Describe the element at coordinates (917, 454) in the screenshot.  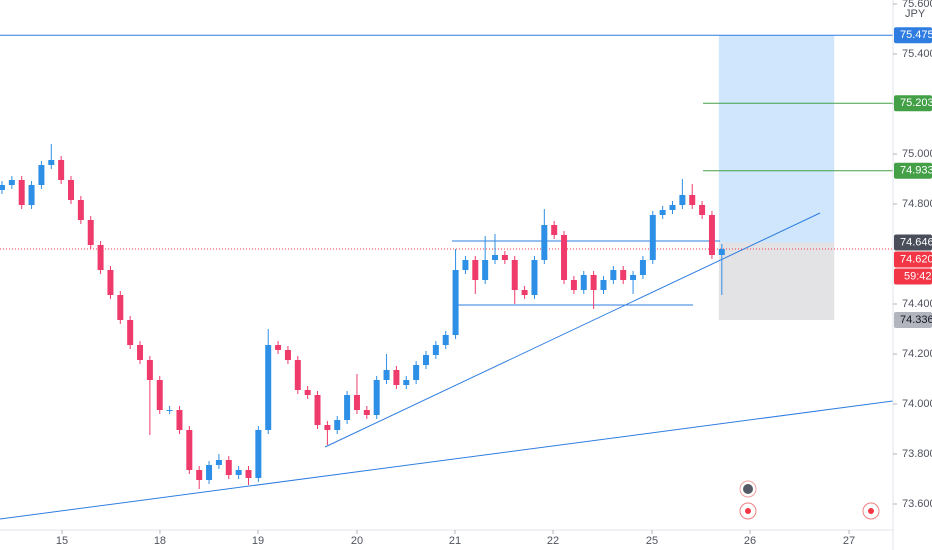
I see `y-tick-label: 73.800` at that location.